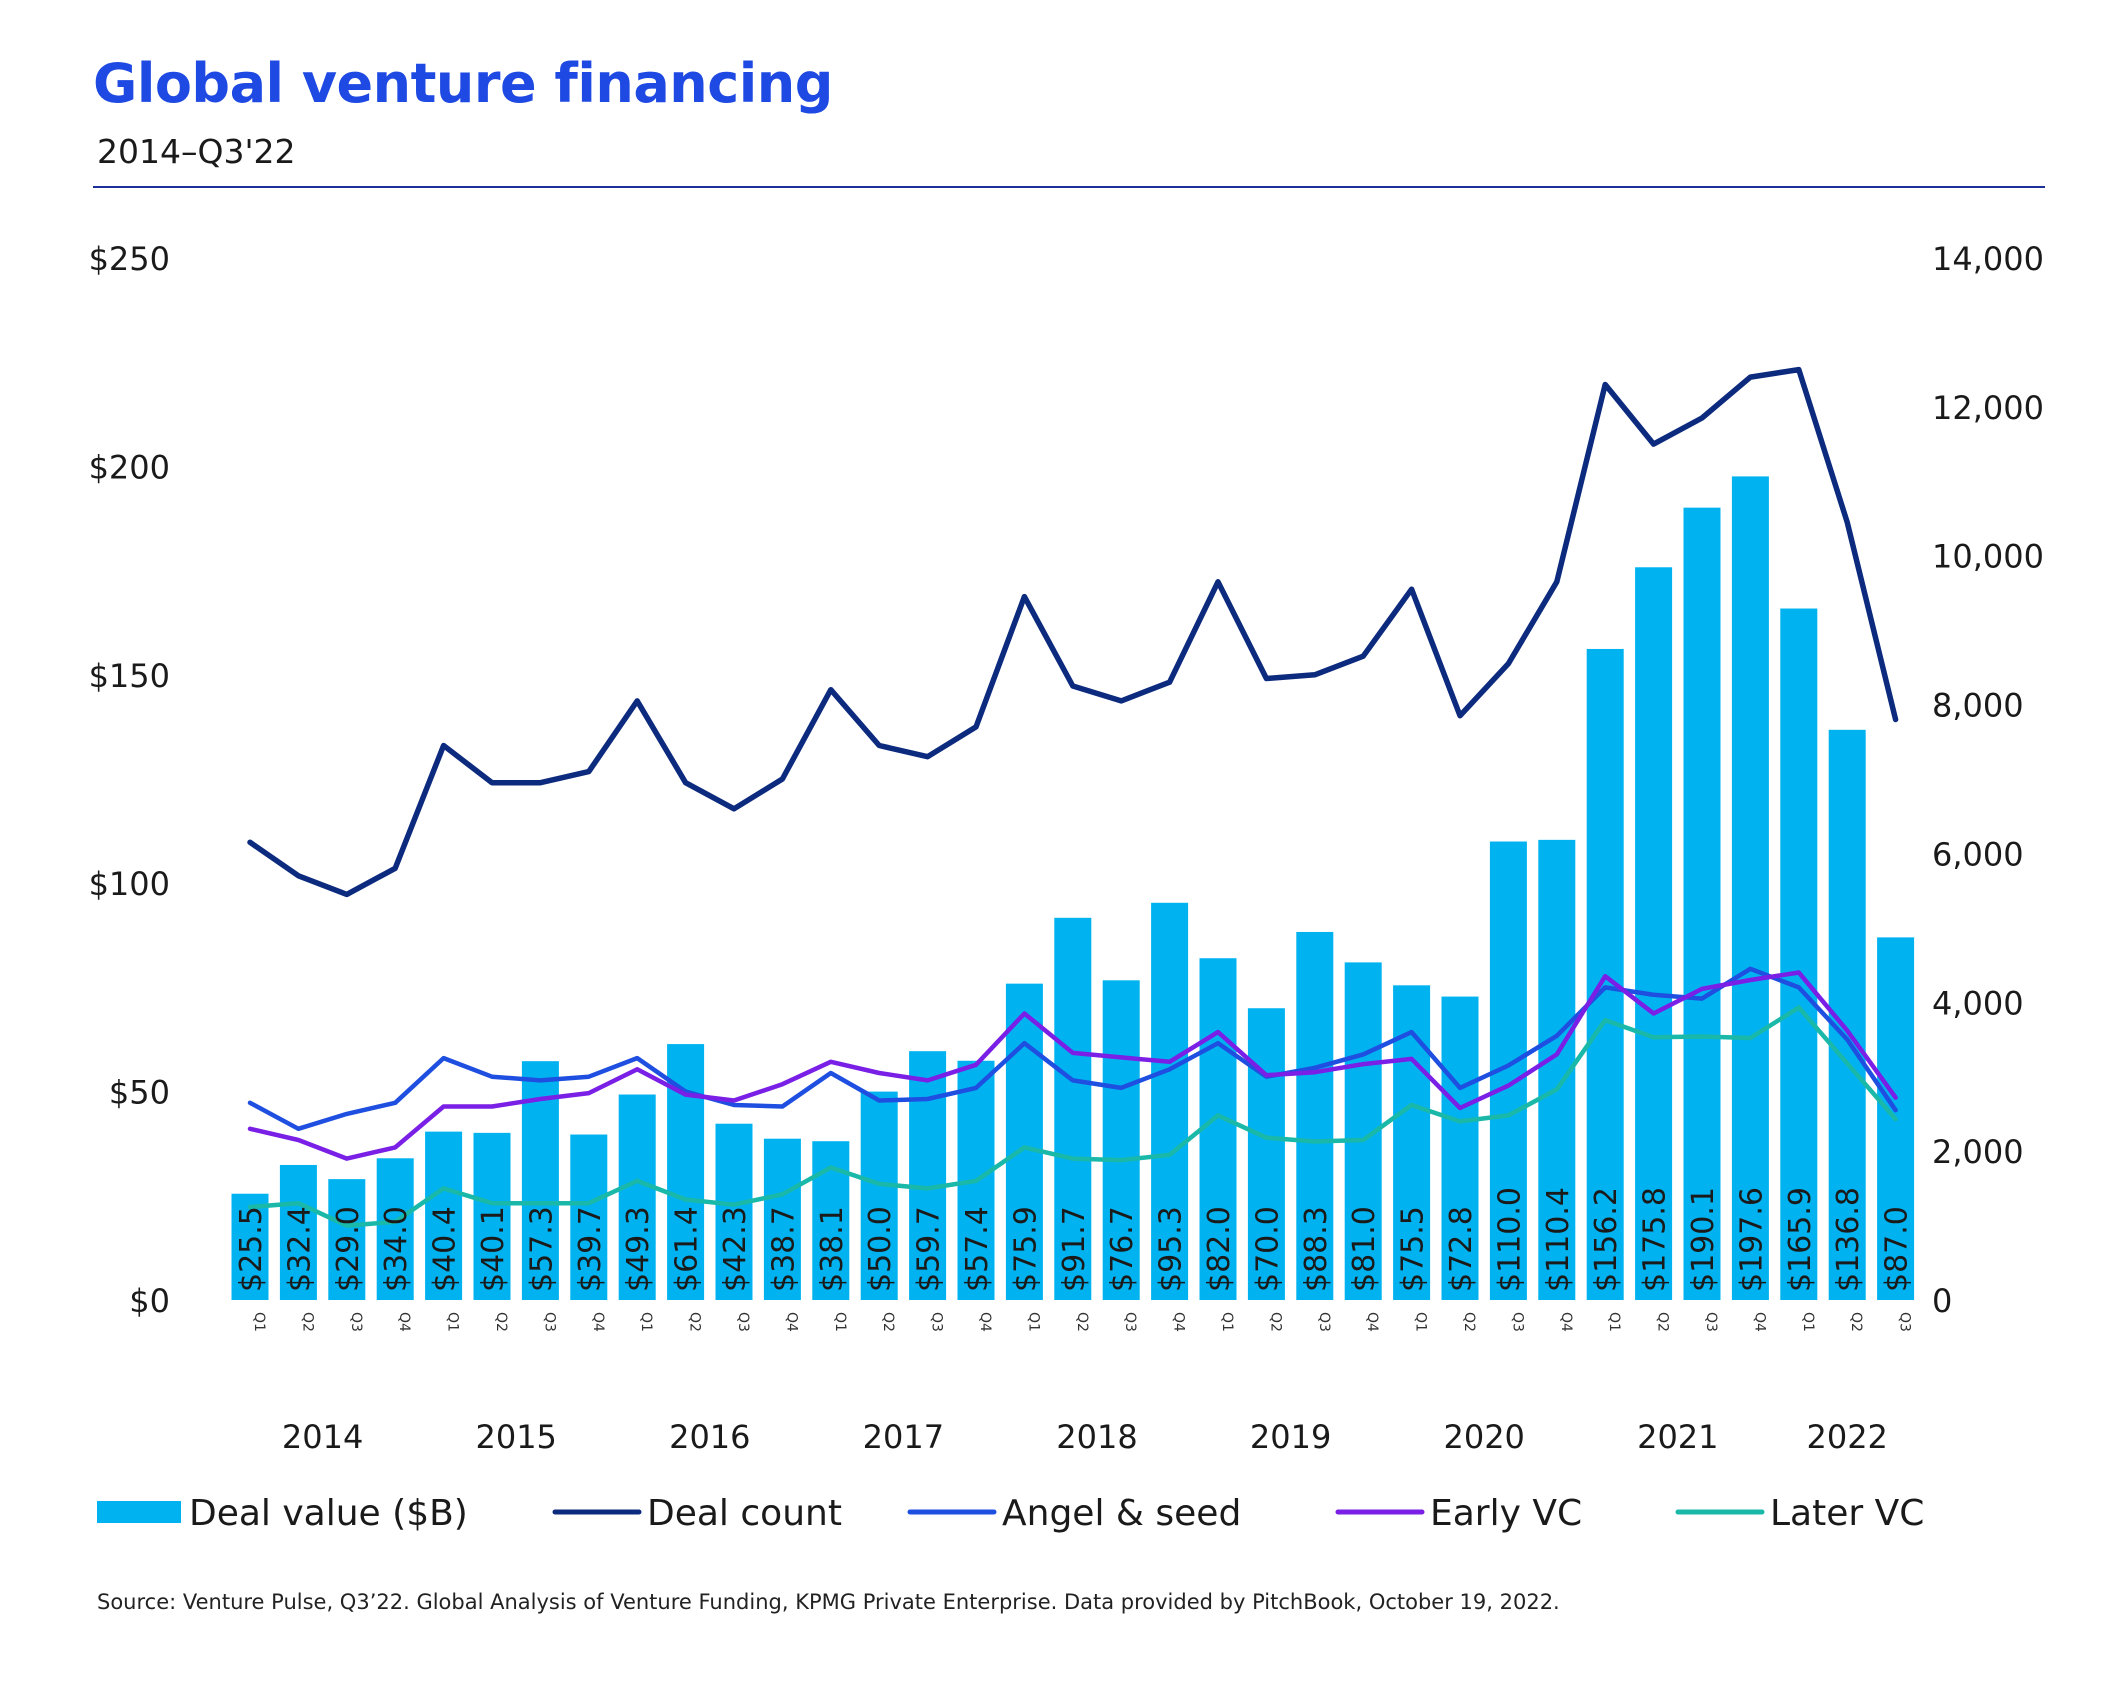 The width and height of the screenshot is (2125, 1682). What do you see at coordinates (299, 1249) in the screenshot?
I see `bar-value-label: $32.4` at bounding box center [299, 1249].